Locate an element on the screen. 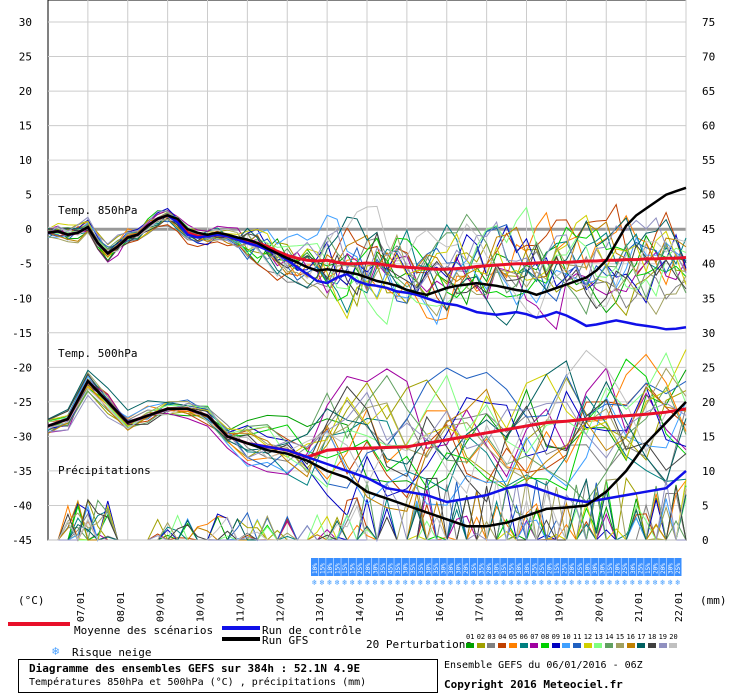 The height and width of the screenshot is (693, 732). snow-risk-pct: 45% is located at coordinates (391, 568).